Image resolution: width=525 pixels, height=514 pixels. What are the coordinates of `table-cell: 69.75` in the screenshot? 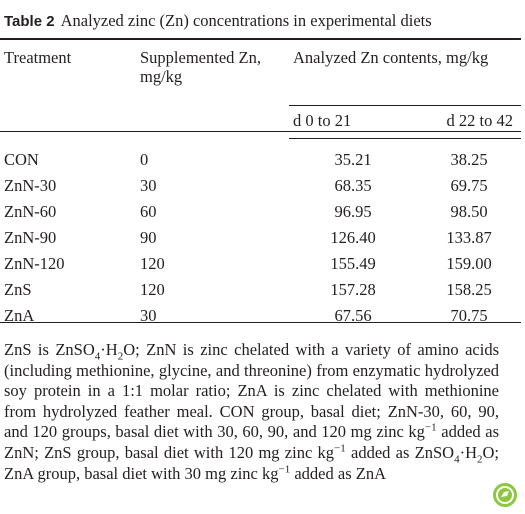 It's located at (469, 185).